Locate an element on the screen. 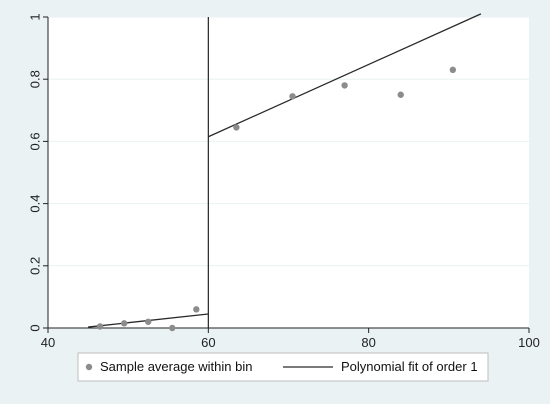 The height and width of the screenshot is (404, 550). y-tick-label-1: 0.2 is located at coordinates (35, 266).